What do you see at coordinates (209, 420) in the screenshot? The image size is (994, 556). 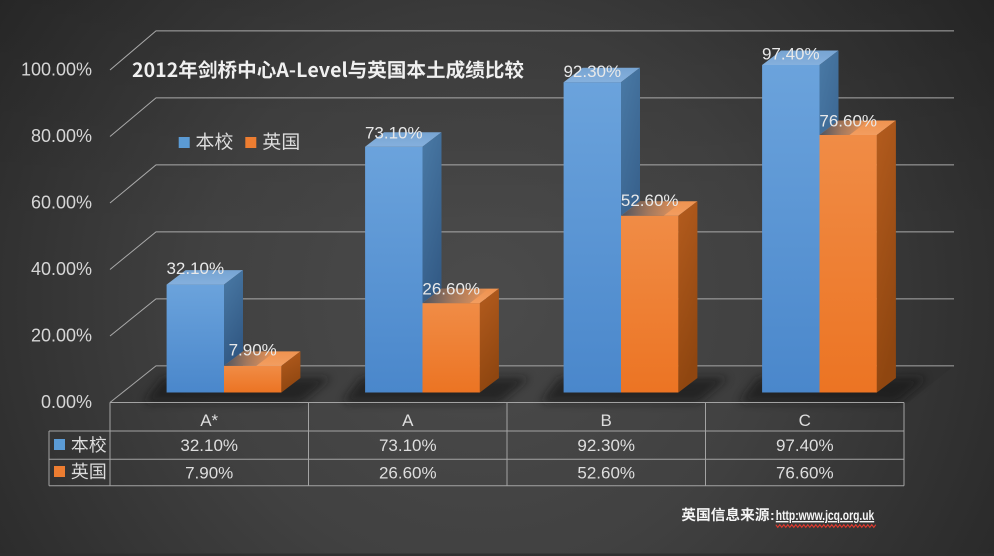 I see `svg-text: A*` at bounding box center [209, 420].